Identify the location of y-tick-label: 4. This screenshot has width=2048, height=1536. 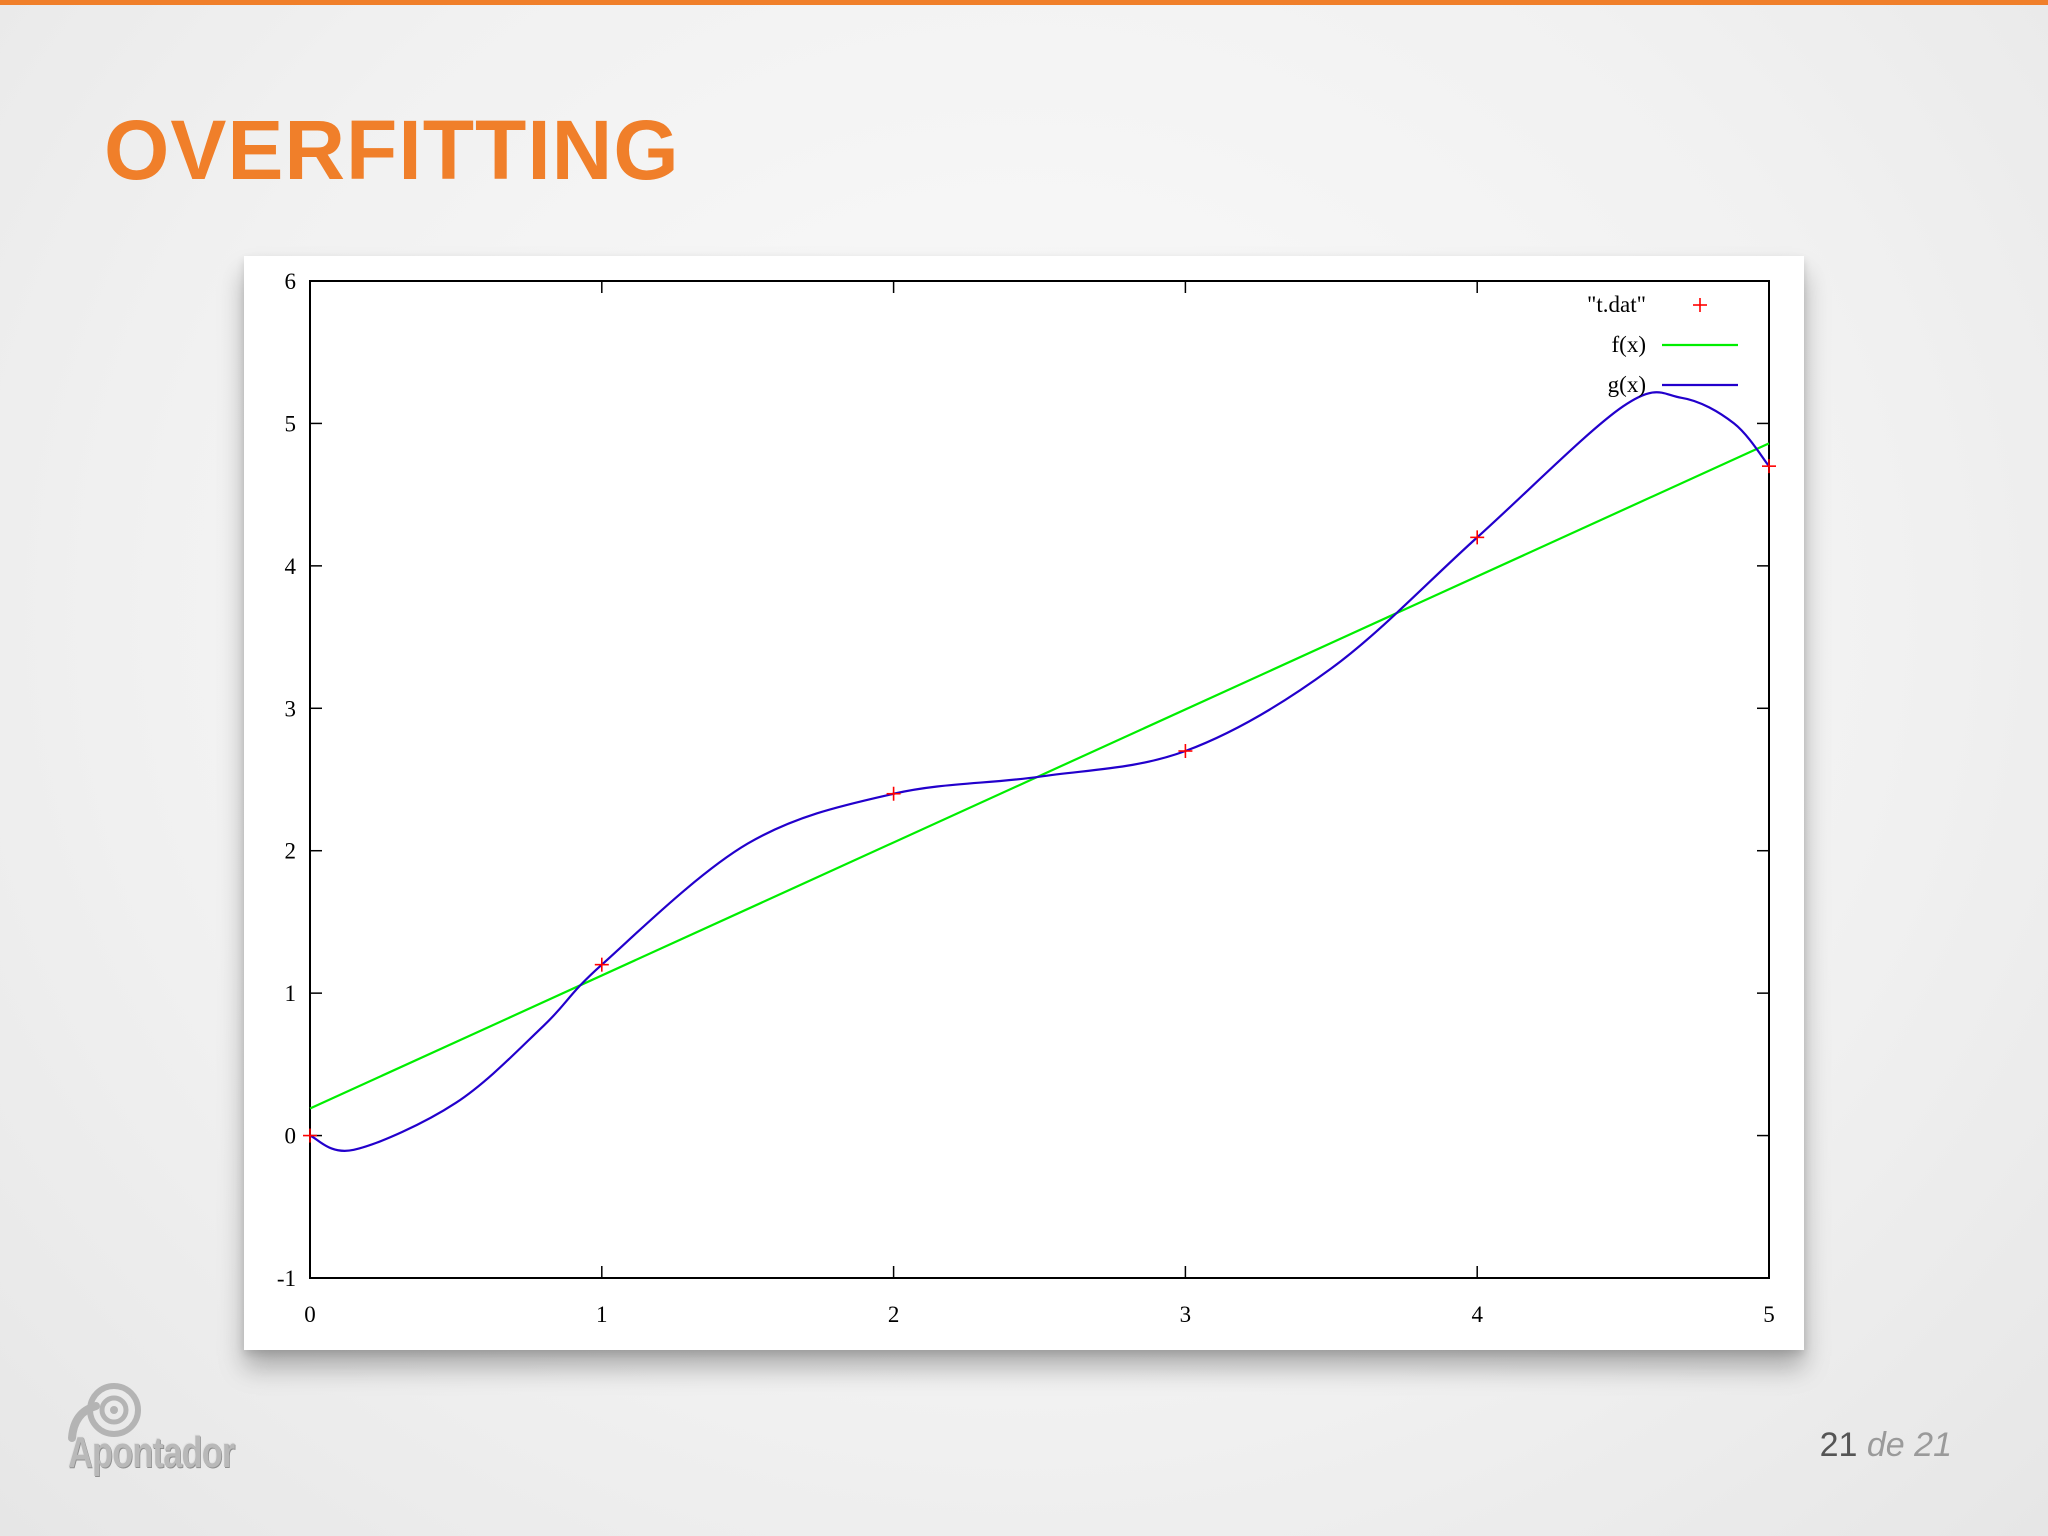
(291, 566).